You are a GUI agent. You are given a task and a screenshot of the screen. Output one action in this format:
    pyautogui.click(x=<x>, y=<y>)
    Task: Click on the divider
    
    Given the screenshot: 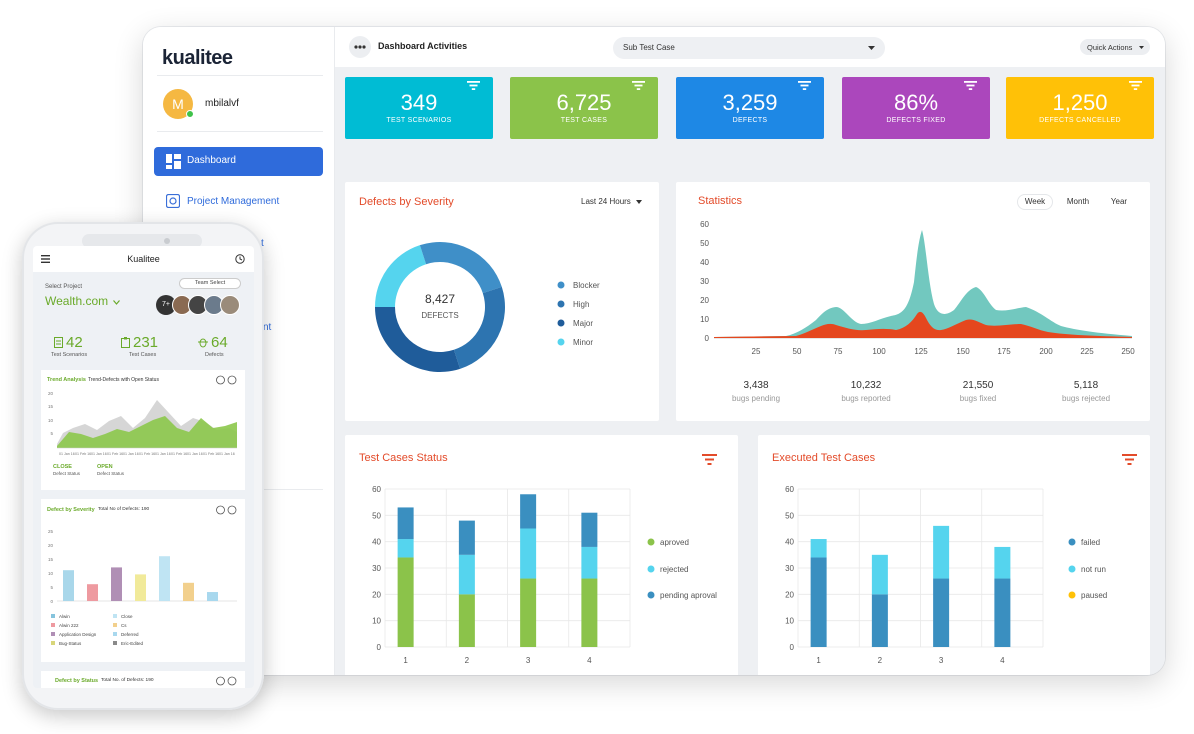 What is the action you would take?
    pyautogui.click(x=240, y=75)
    